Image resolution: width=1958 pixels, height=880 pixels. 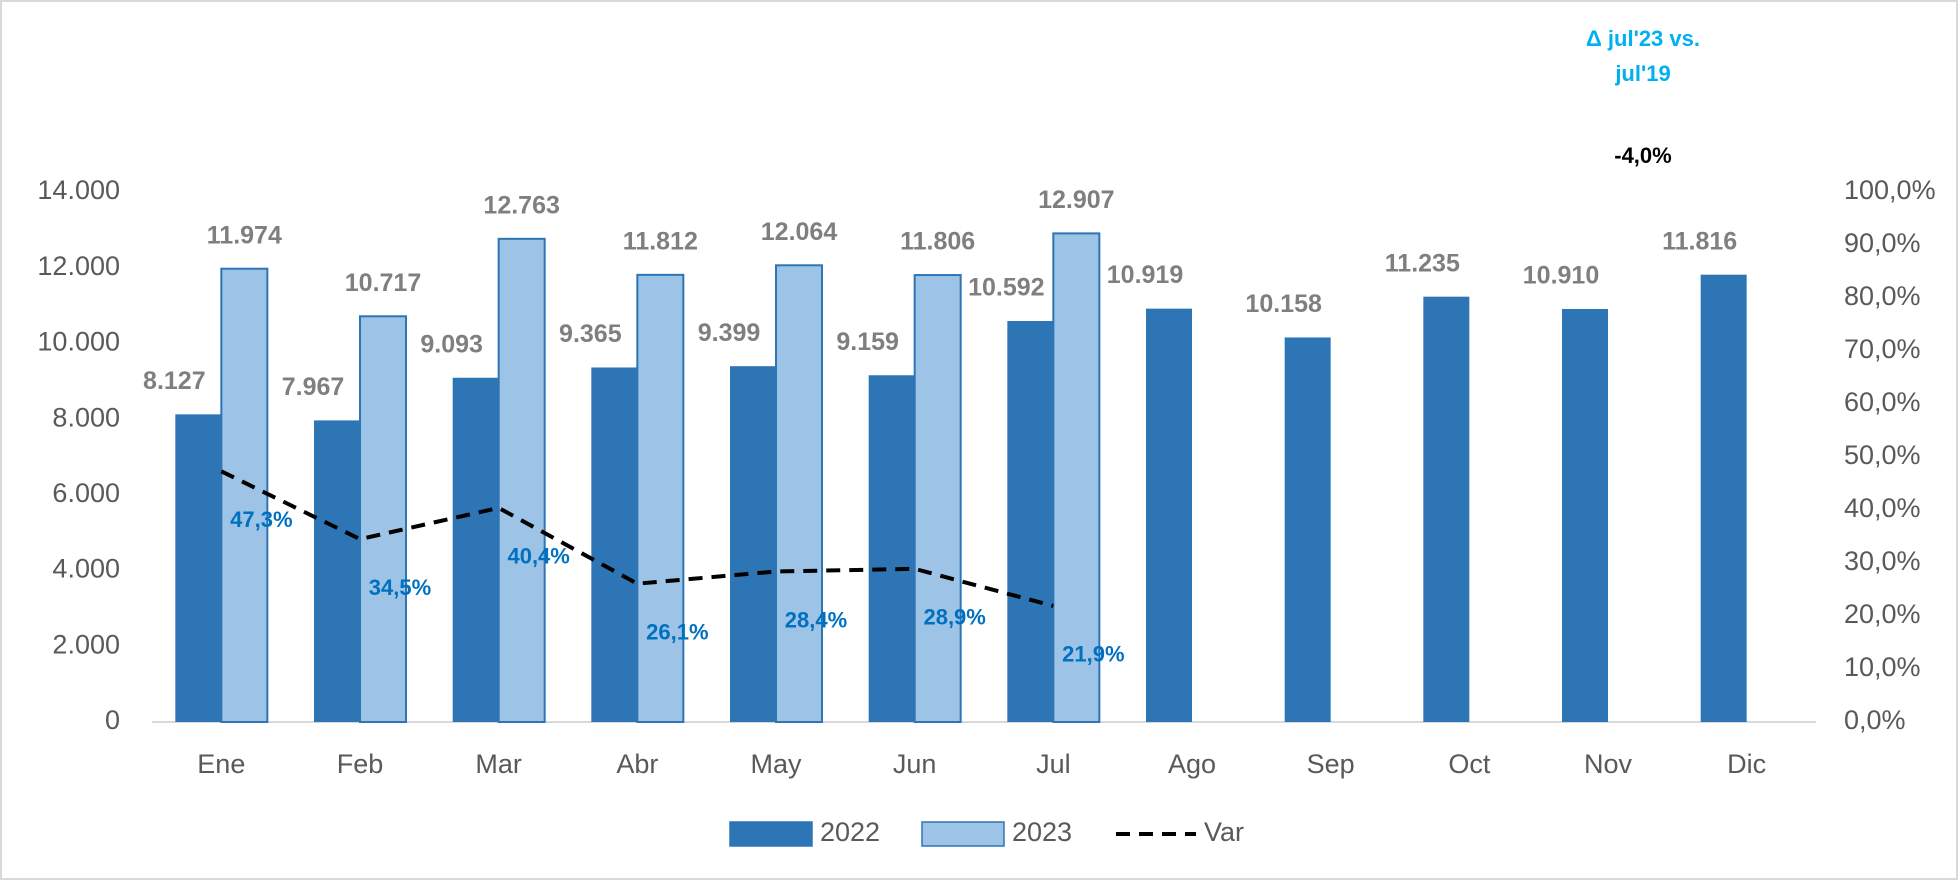 What do you see at coordinates (451, 344) in the screenshot?
I see `value-label: 9.093` at bounding box center [451, 344].